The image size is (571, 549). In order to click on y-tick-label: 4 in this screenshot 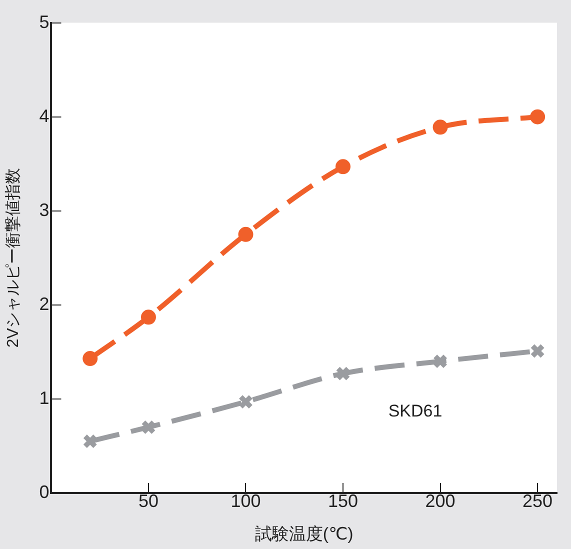, I will do `click(44, 116)`.